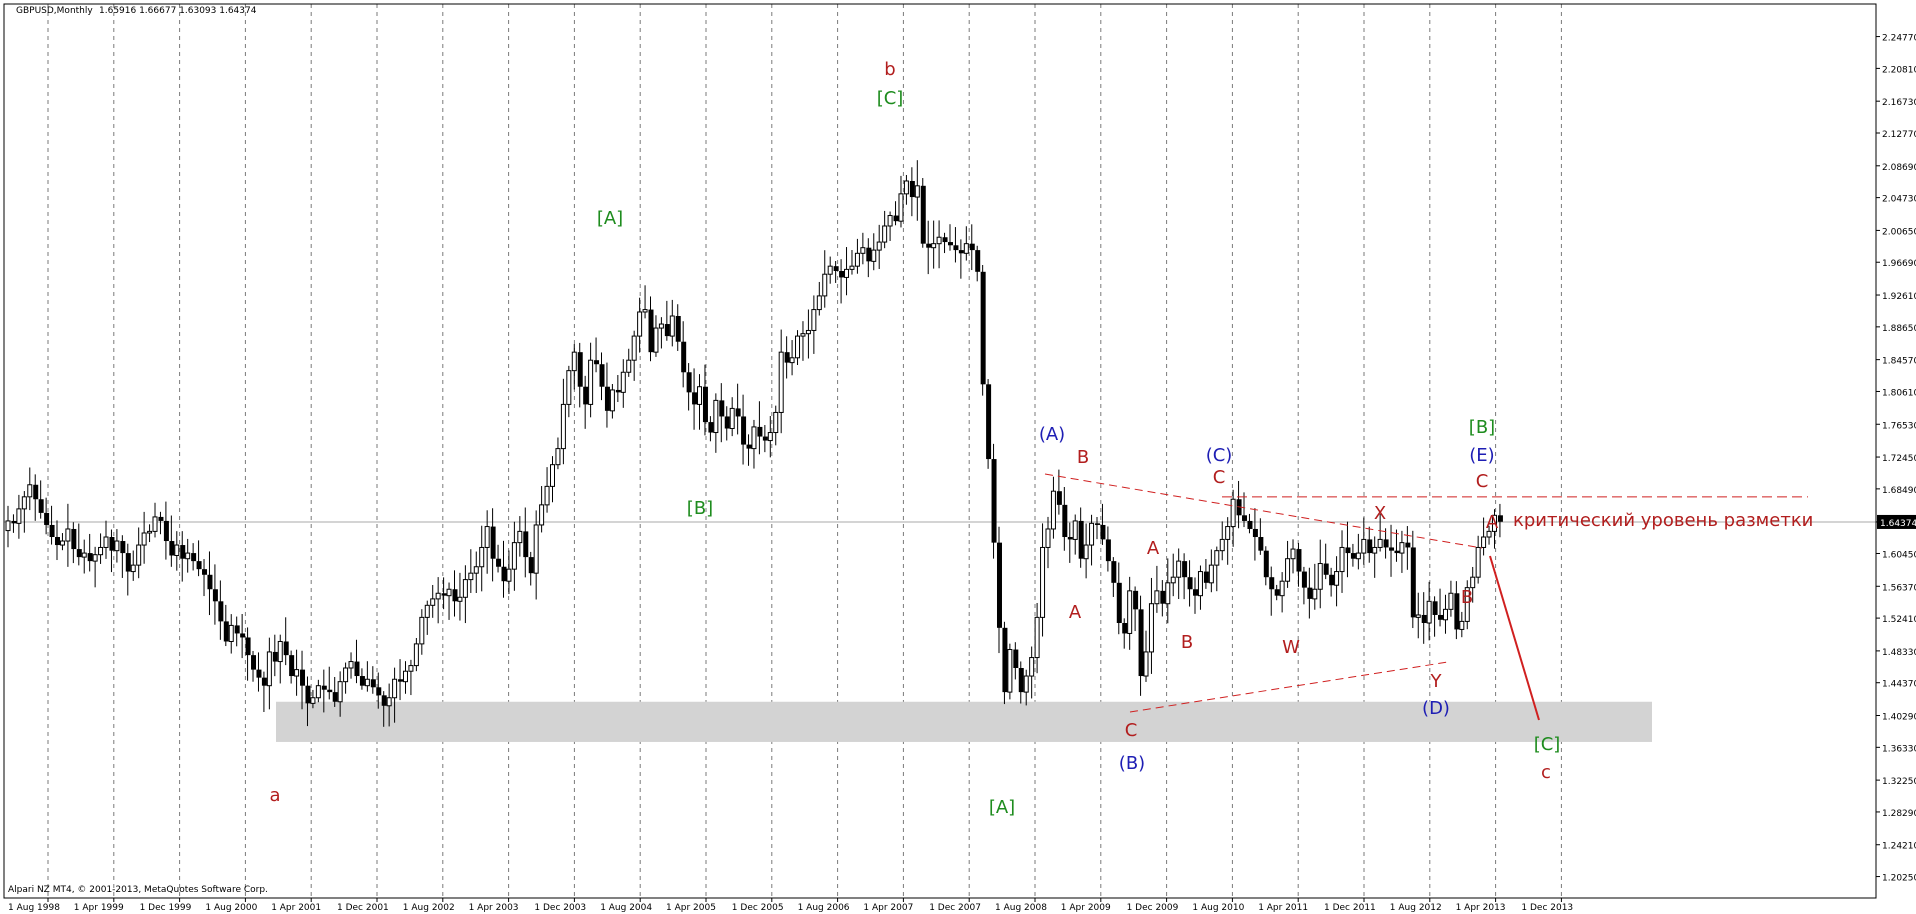 This screenshot has height=914, width=1916. I want to click on x-tick-label: 1 Dec 2007, so click(955, 908).